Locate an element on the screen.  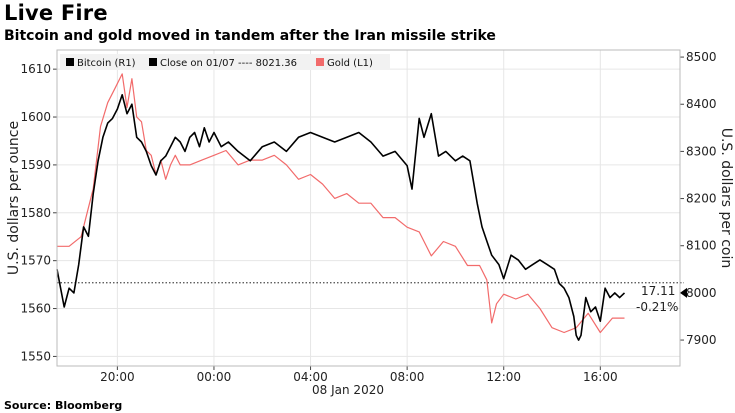
legend-close: Close on 01/07 ---- 8021.36 is located at coordinates (228, 63).